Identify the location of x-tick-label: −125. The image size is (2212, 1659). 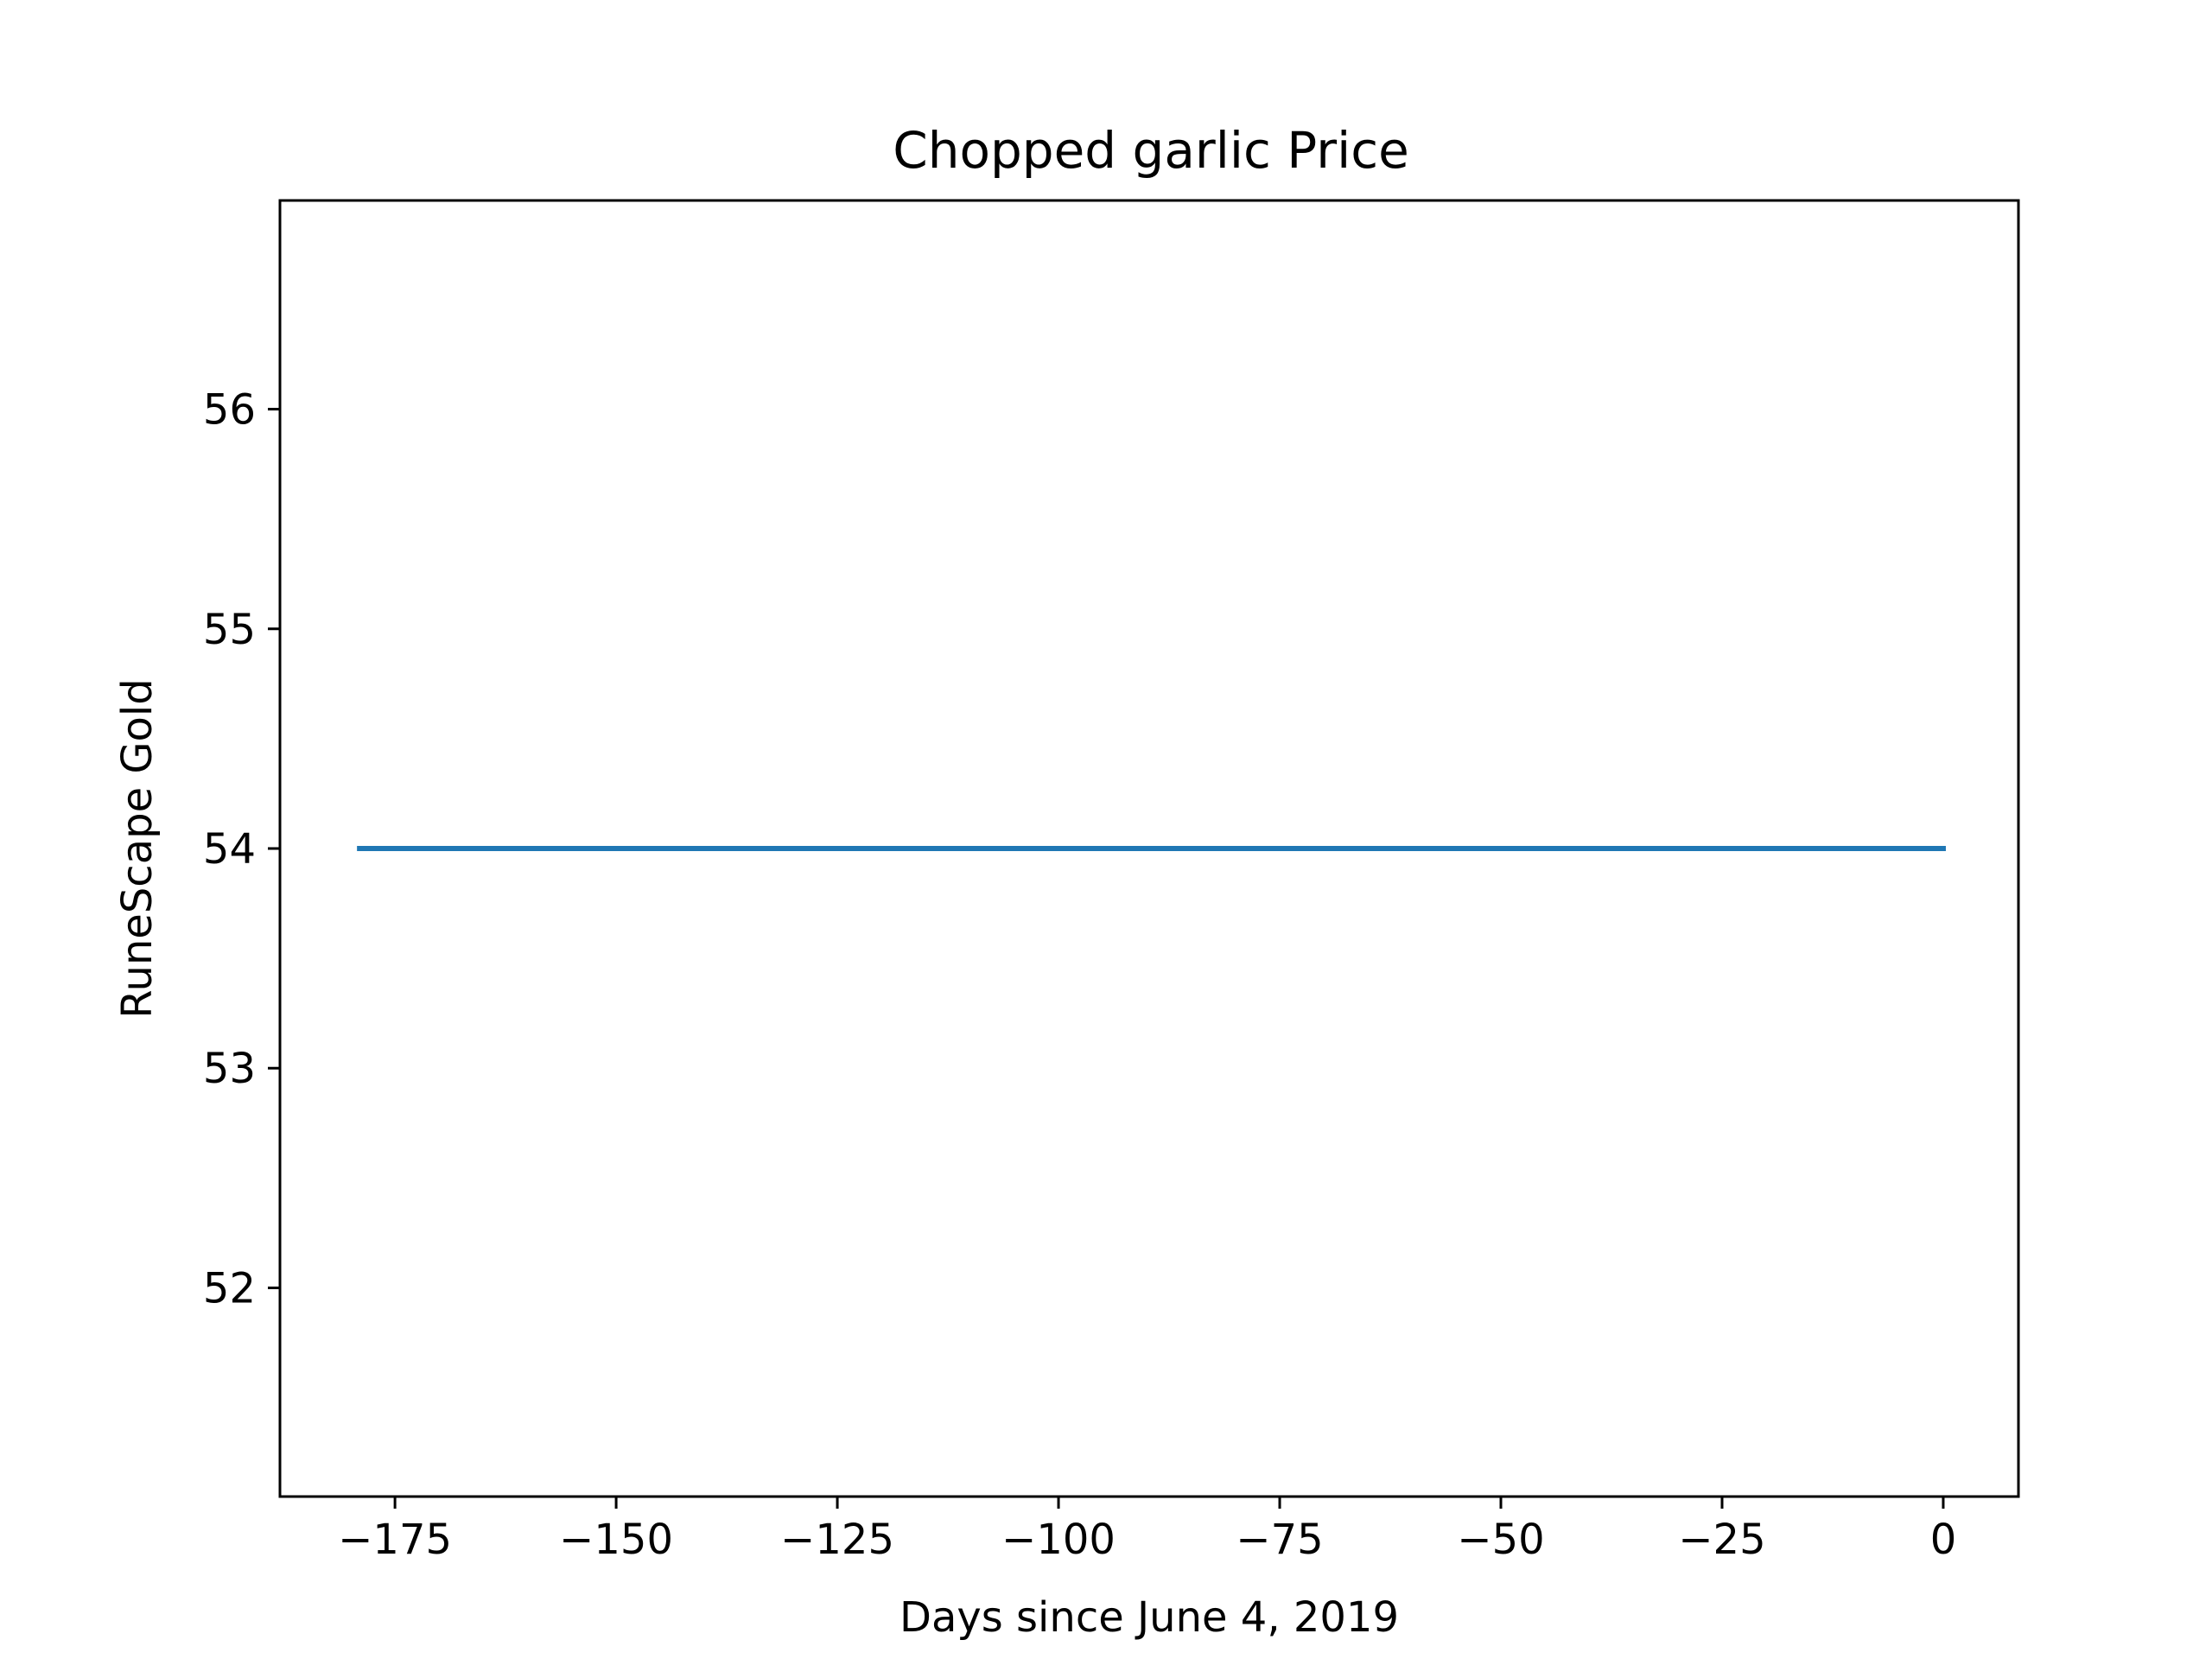
(837, 1540).